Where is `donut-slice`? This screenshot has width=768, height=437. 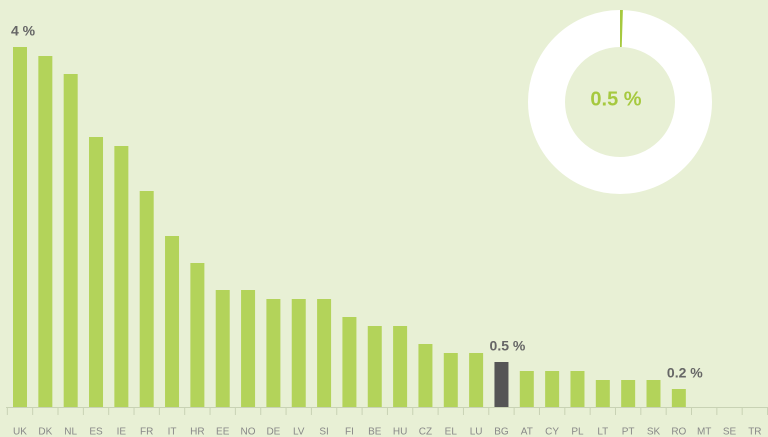 donut-slice is located at coordinates (621, 29).